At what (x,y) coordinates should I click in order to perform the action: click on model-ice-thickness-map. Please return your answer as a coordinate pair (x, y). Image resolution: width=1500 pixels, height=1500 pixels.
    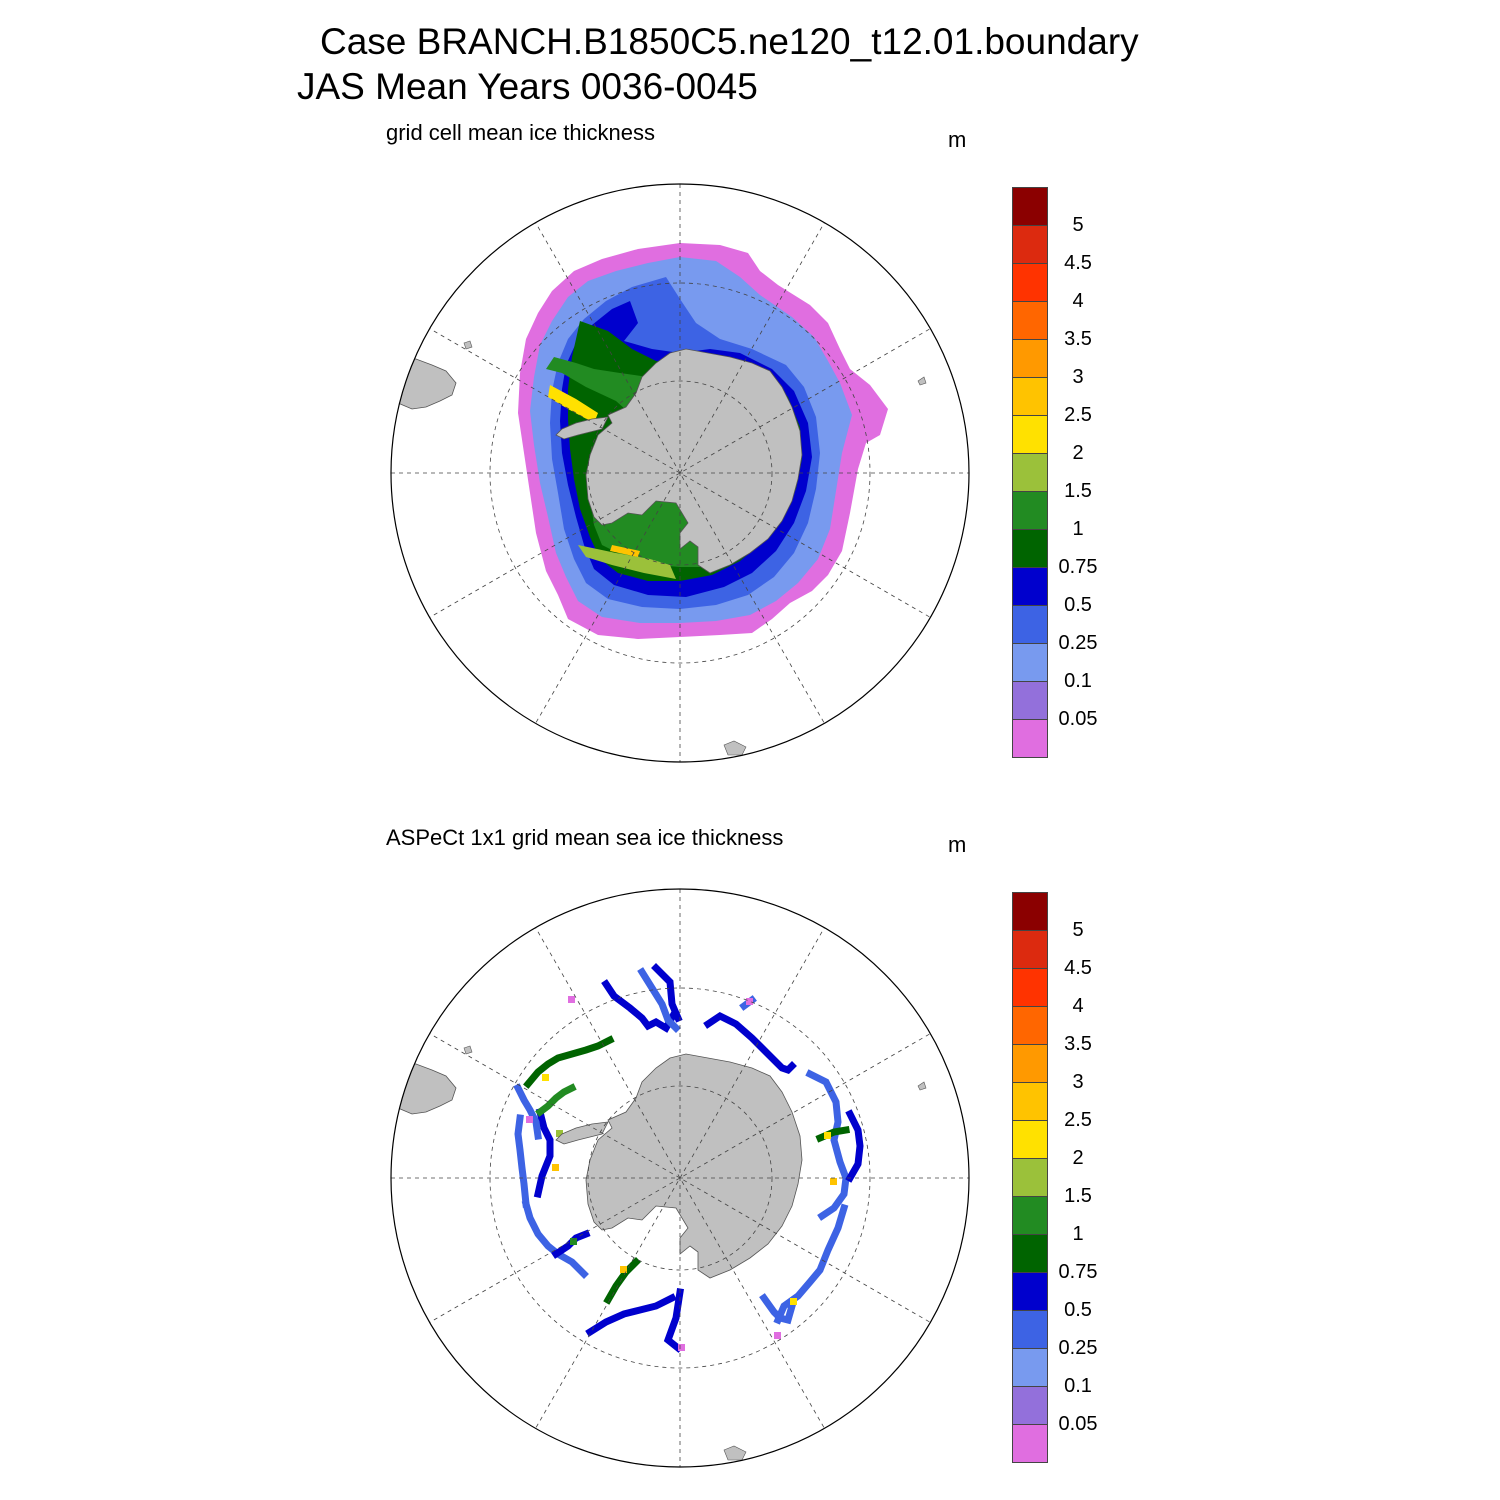
    Looking at the image, I should click on (680, 473).